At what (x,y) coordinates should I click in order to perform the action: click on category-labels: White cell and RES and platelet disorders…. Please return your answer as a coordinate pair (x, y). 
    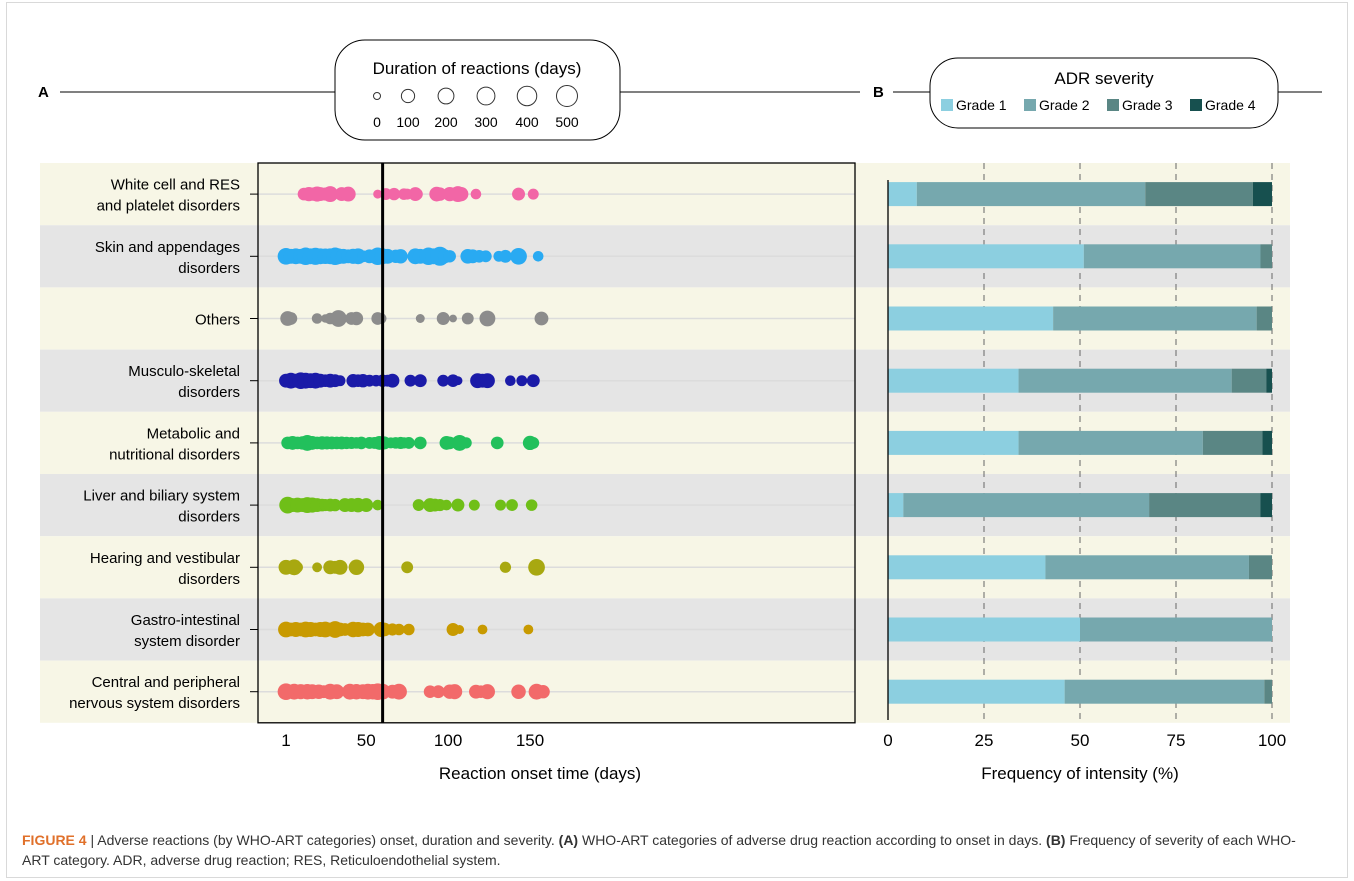
    Looking at the image, I should click on (154, 445).